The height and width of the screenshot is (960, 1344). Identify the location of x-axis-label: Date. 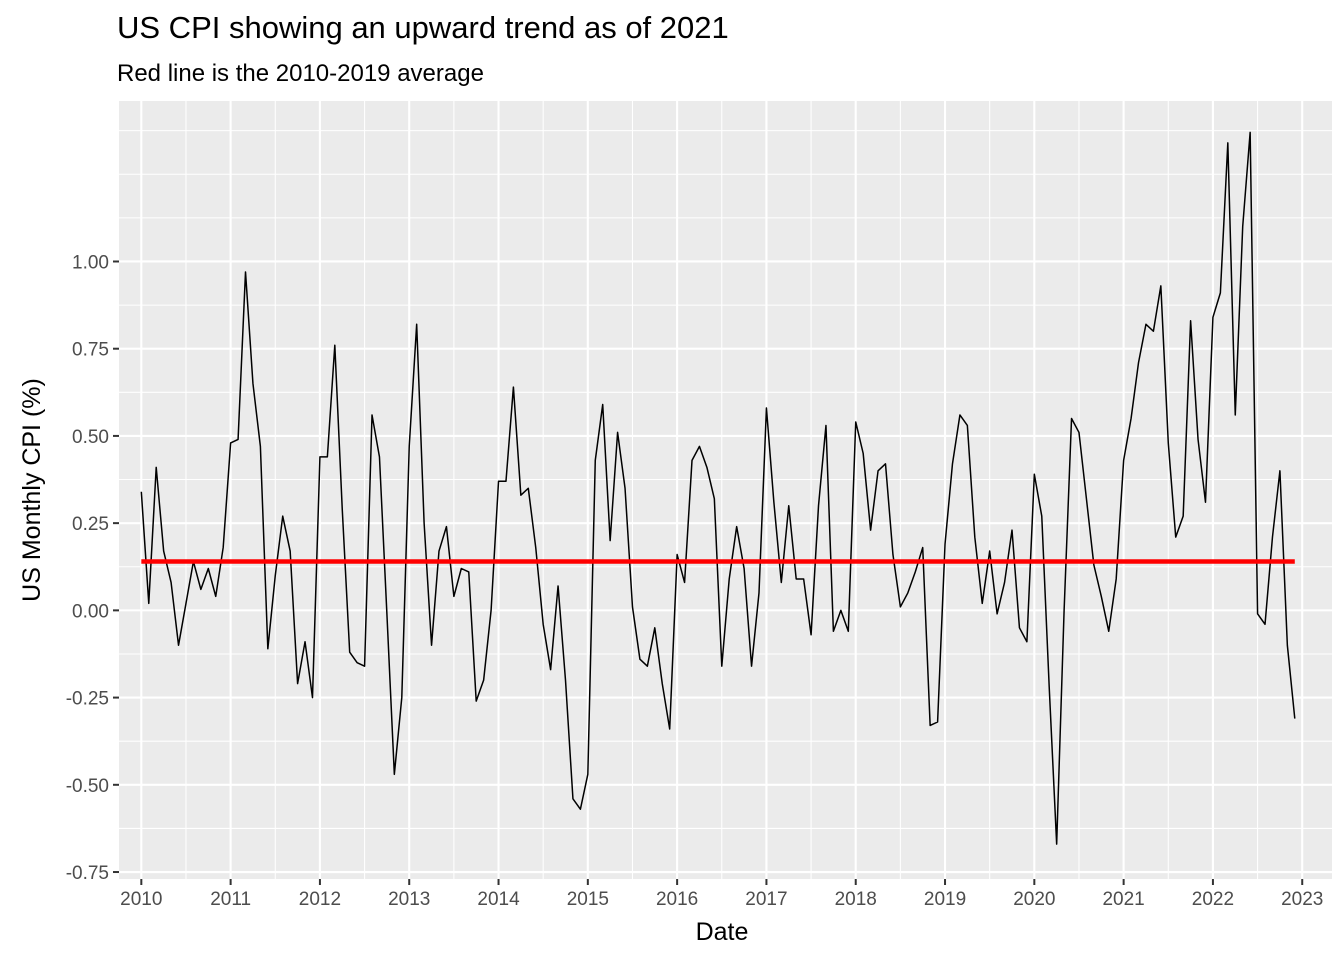
(722, 932).